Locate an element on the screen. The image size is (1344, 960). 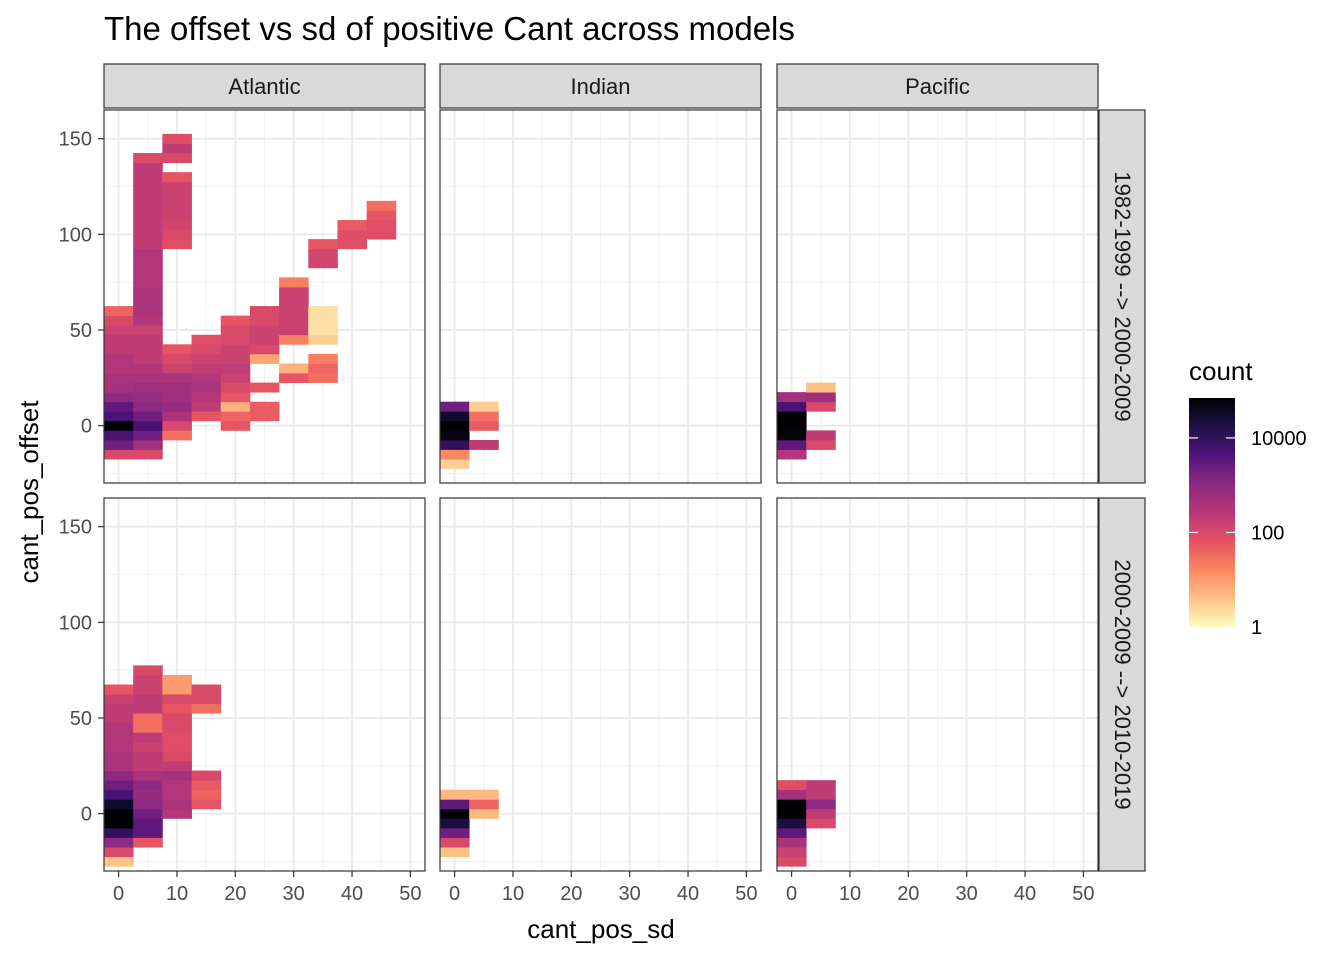
panel-indian-row1 is located at coordinates (600, 296).